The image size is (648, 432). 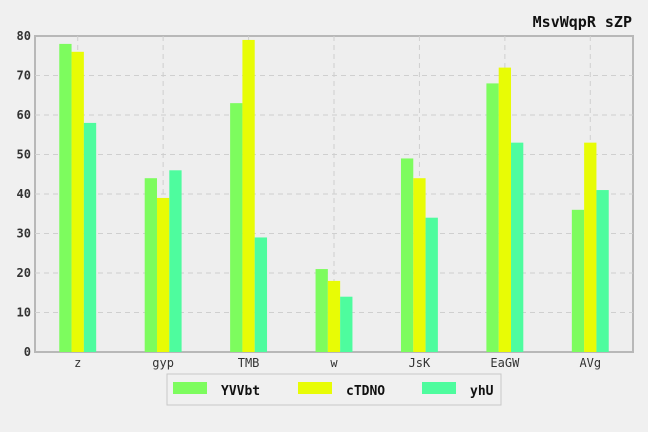 I want to click on y-tick-label: 80, so click(x=24, y=36).